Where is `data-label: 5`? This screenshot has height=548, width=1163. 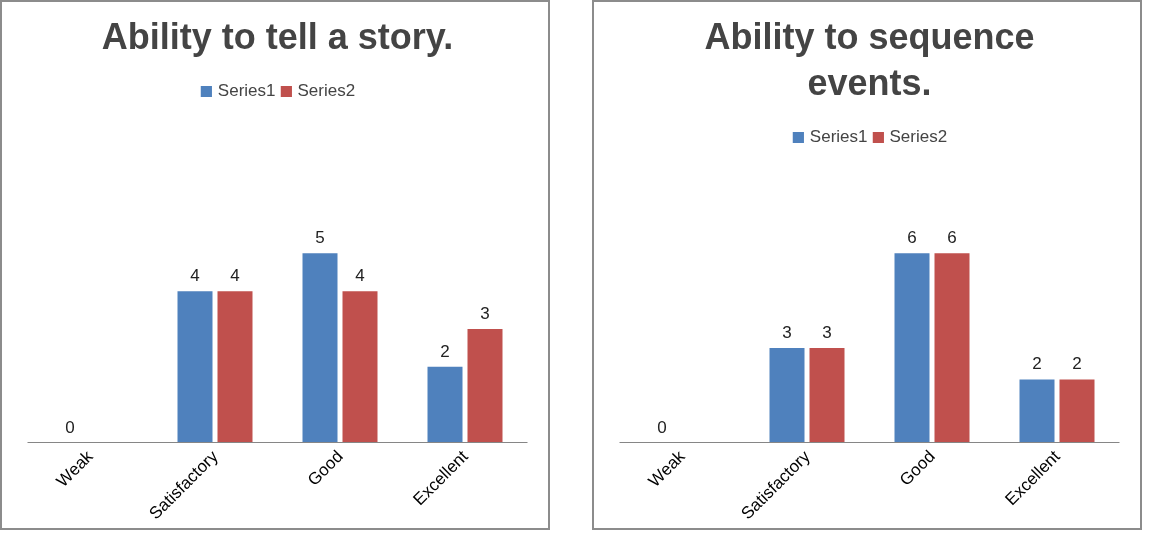
data-label: 5 is located at coordinates (320, 238).